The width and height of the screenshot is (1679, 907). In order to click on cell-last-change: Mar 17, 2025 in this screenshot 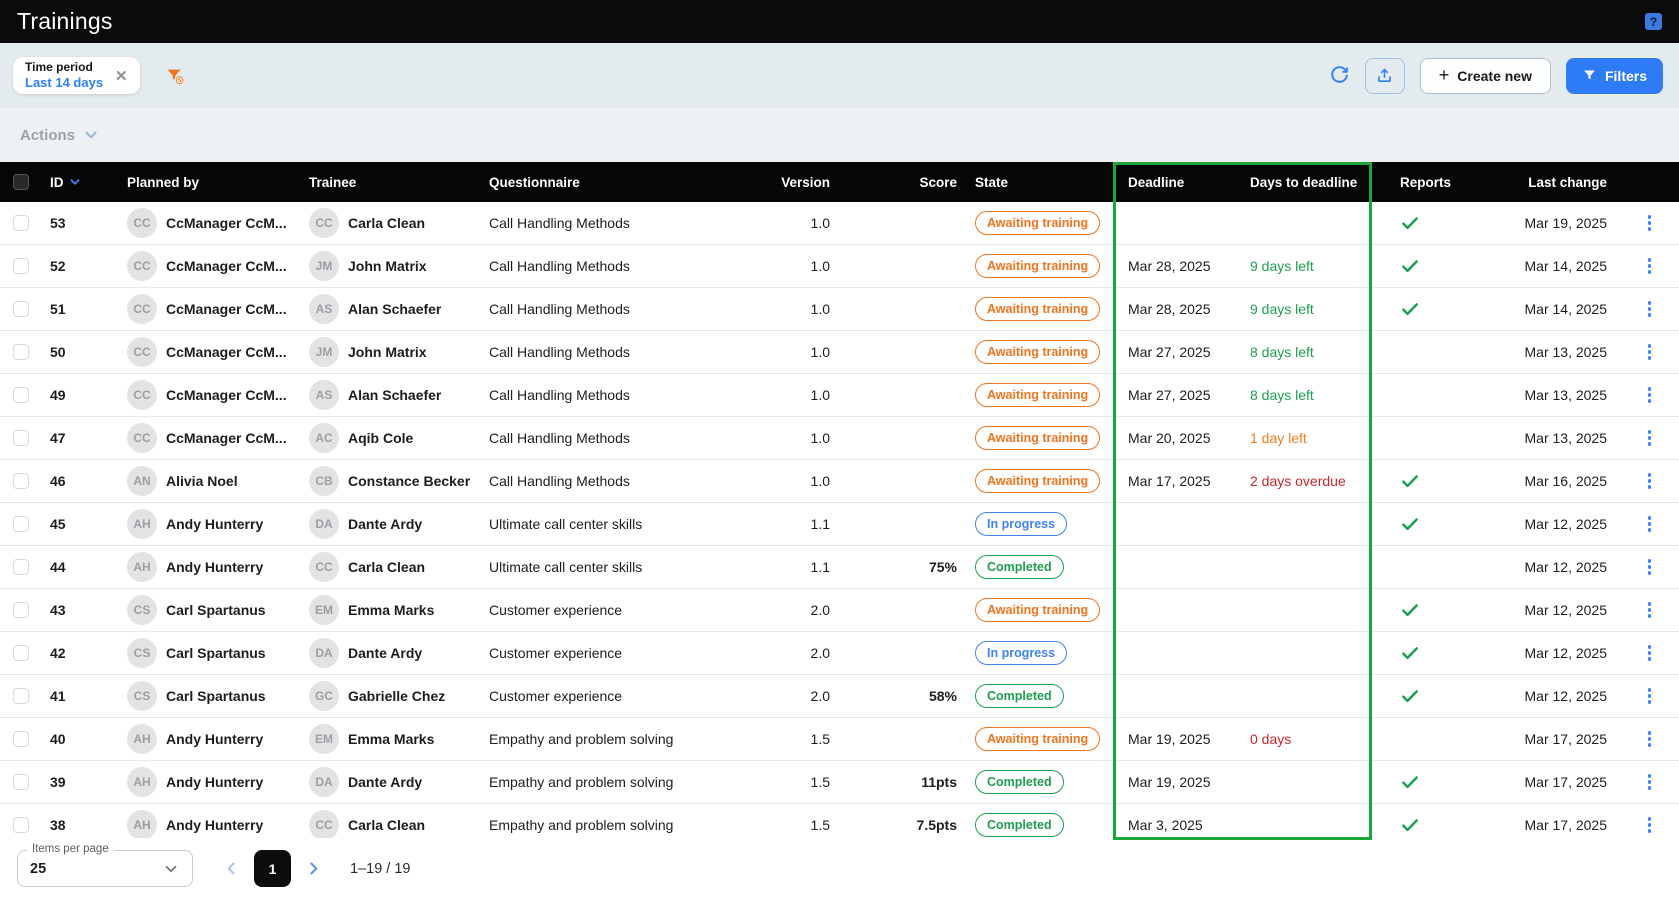, I will do `click(1566, 825)`.